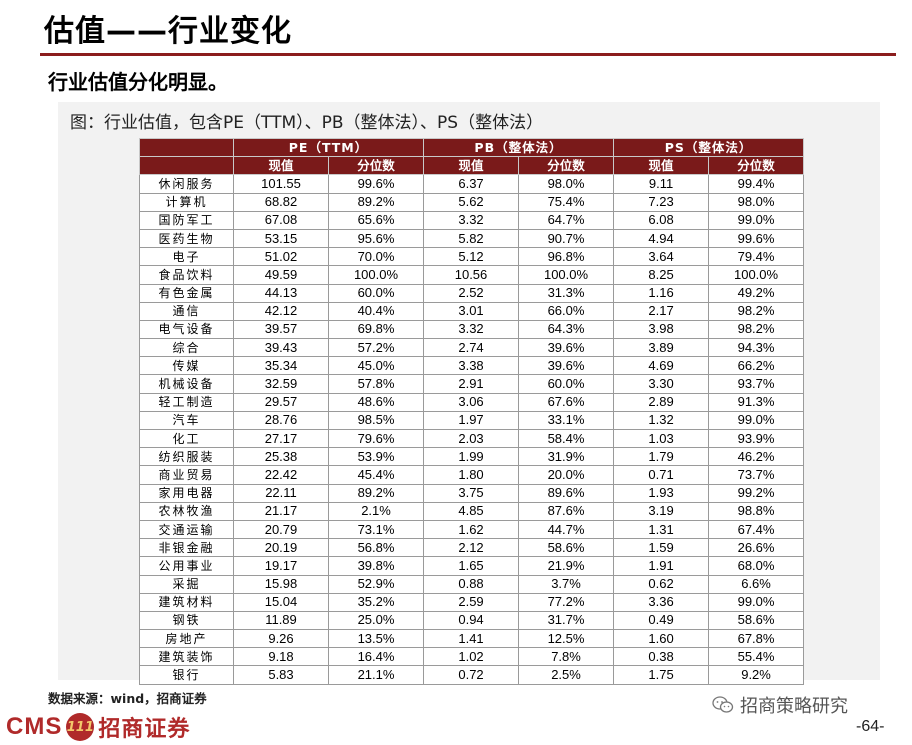 This screenshot has height=745, width=912. I want to click on industry-name: 采掘, so click(186, 584).